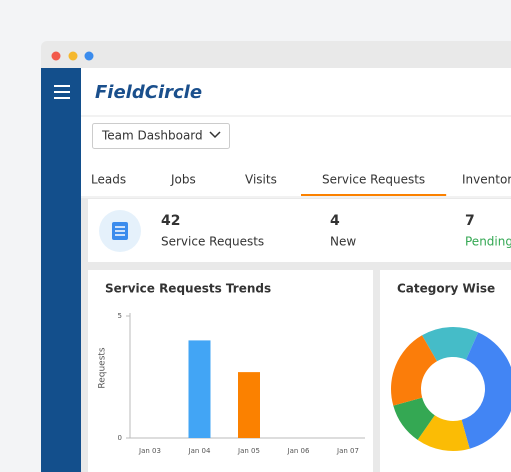  I want to click on menu-button, so click(62, 92).